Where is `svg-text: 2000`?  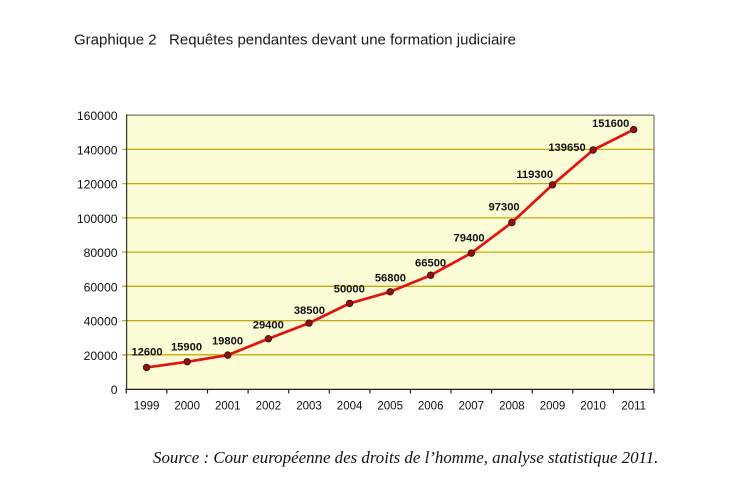 svg-text: 2000 is located at coordinates (187, 407).